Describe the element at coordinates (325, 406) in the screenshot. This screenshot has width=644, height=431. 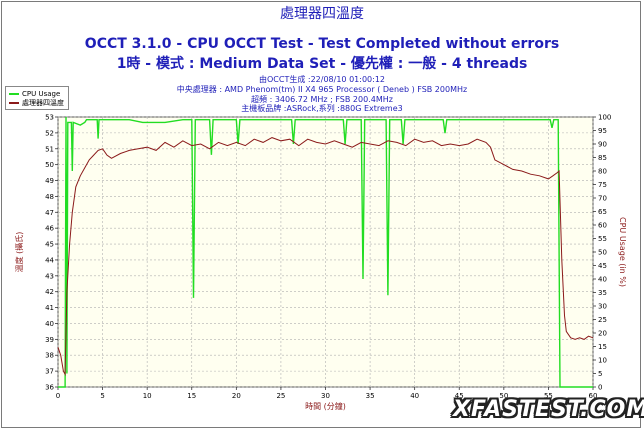
I see `x-axis-label: 時間 (分鐘)` at that location.